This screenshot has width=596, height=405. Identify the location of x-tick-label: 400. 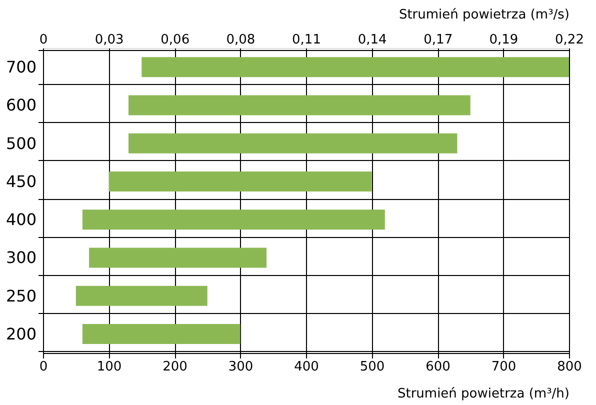
(306, 367).